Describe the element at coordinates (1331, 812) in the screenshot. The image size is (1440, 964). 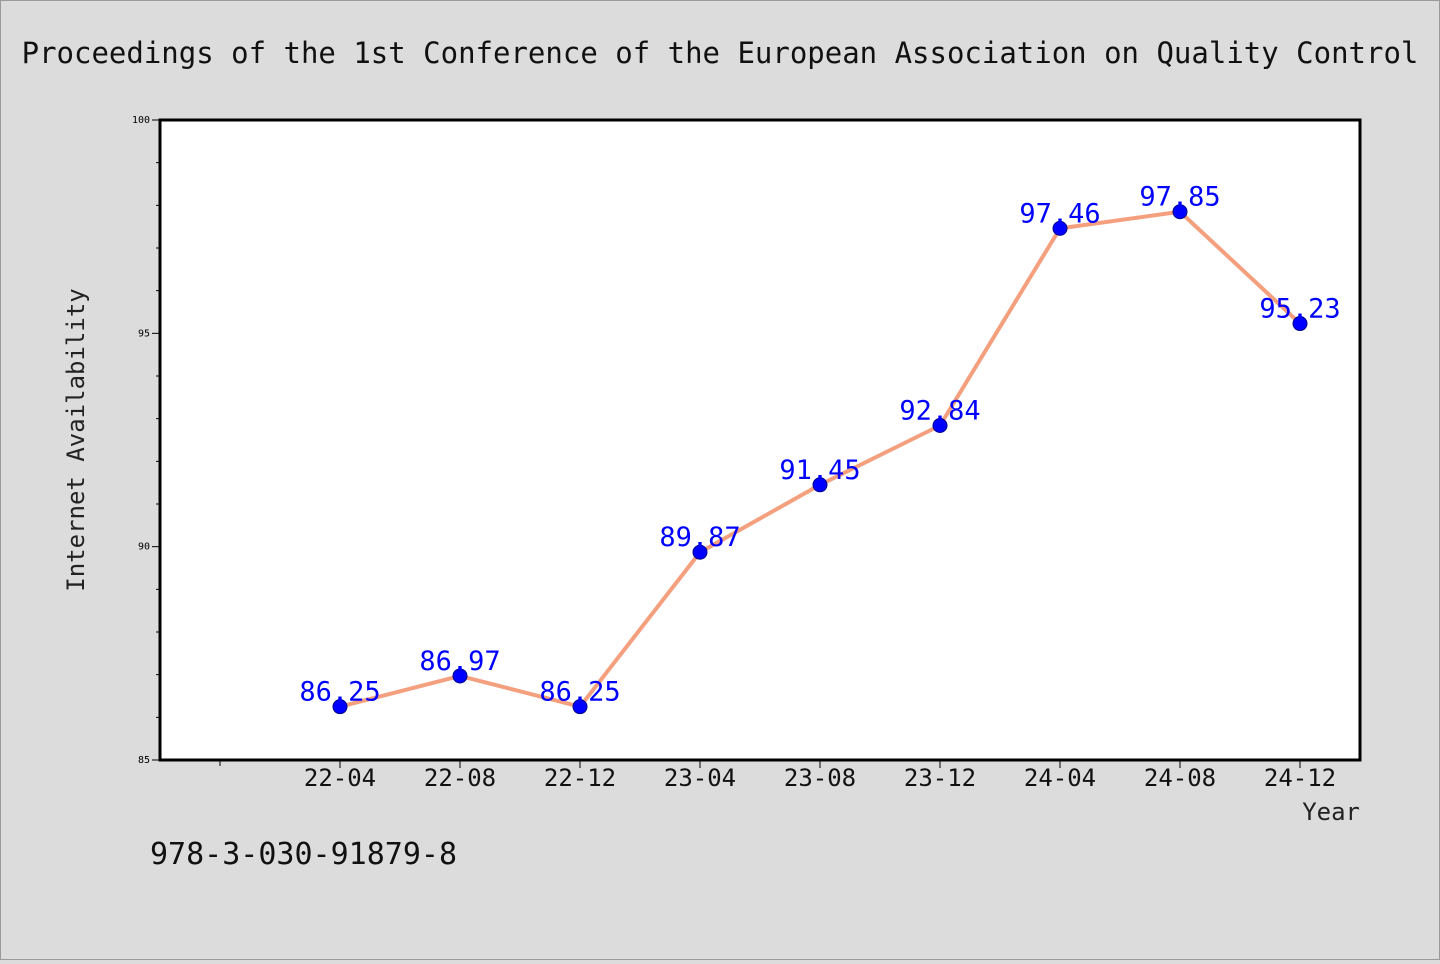
I see `x-axis-label: Year` at that location.